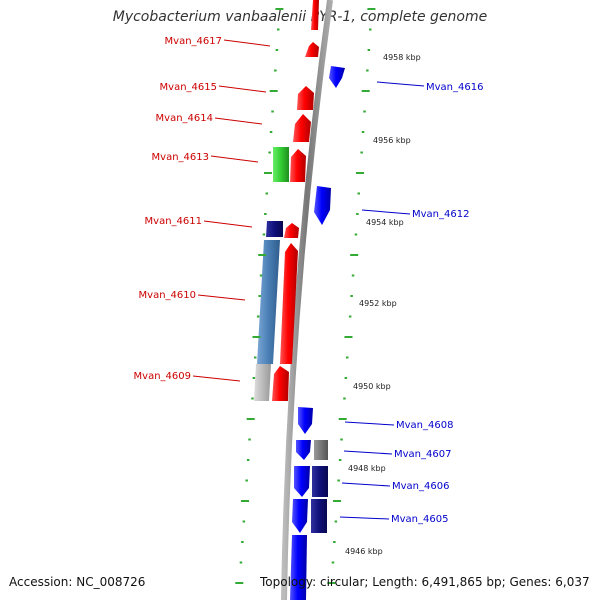 This screenshot has width=600, height=600. I want to click on scale-label-4948: 4948 kbp, so click(367, 468).